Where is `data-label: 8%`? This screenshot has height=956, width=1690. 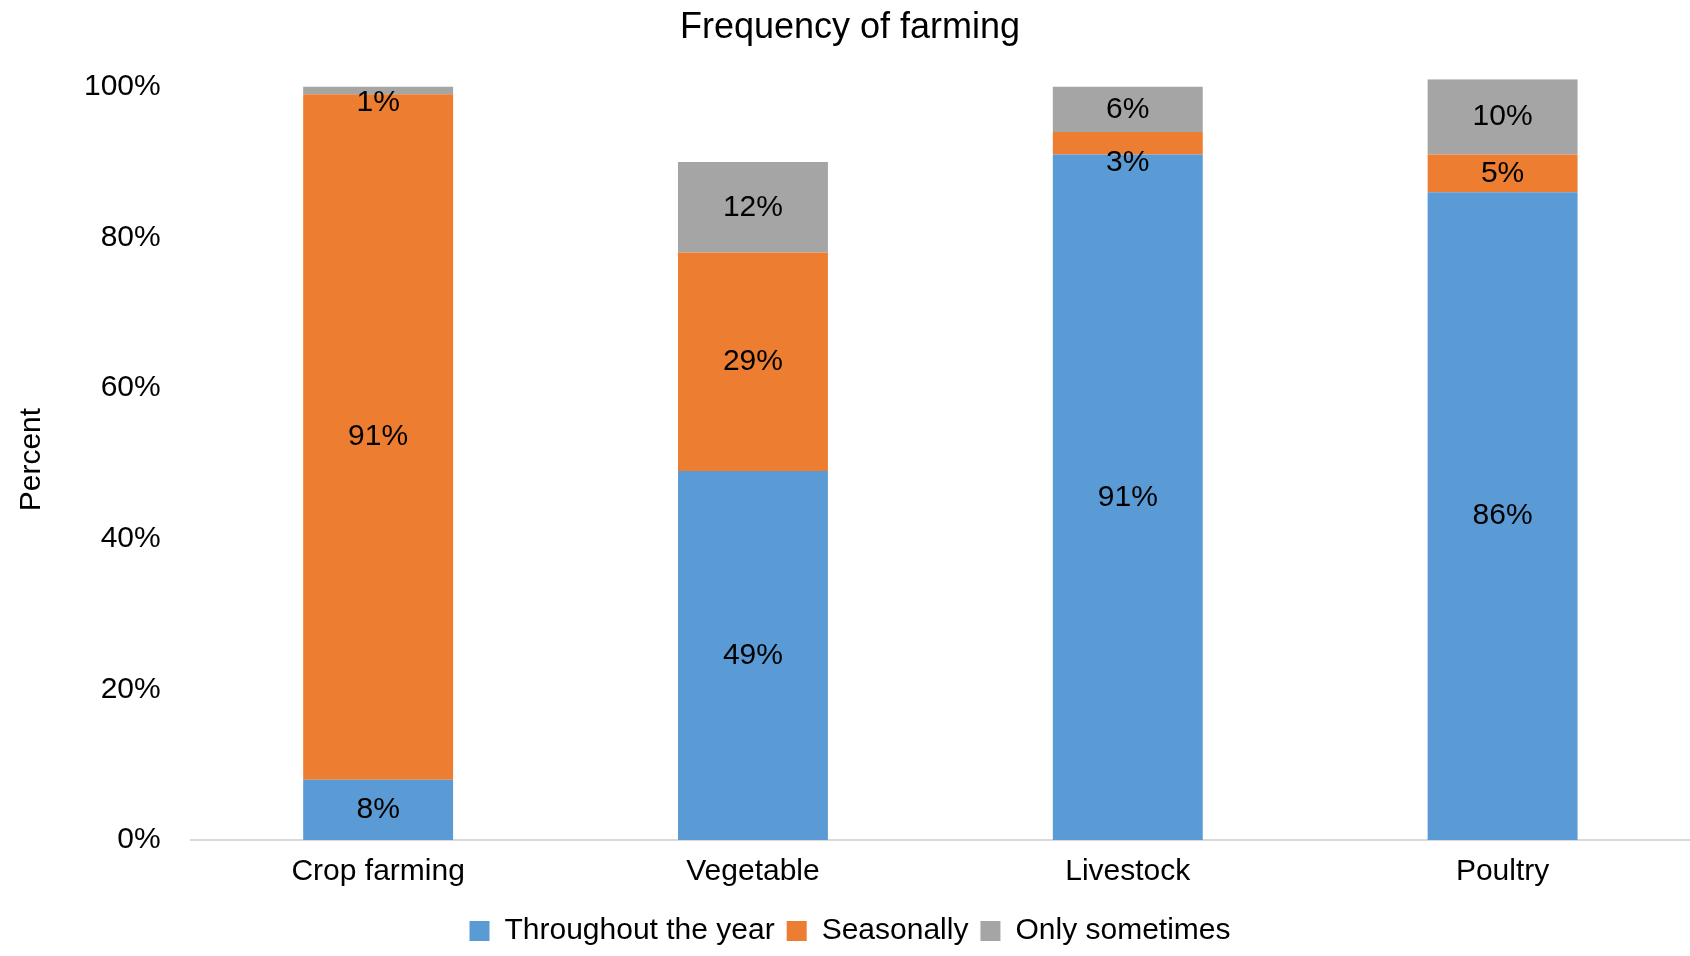
data-label: 8% is located at coordinates (378, 808).